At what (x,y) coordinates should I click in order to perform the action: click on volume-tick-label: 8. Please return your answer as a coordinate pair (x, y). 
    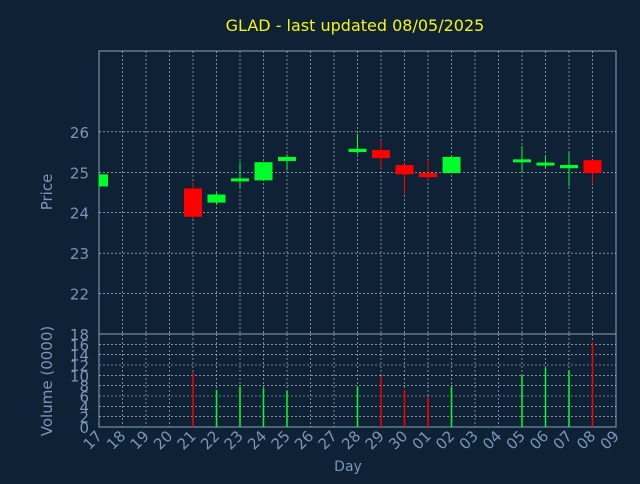
    Looking at the image, I should click on (84, 387).